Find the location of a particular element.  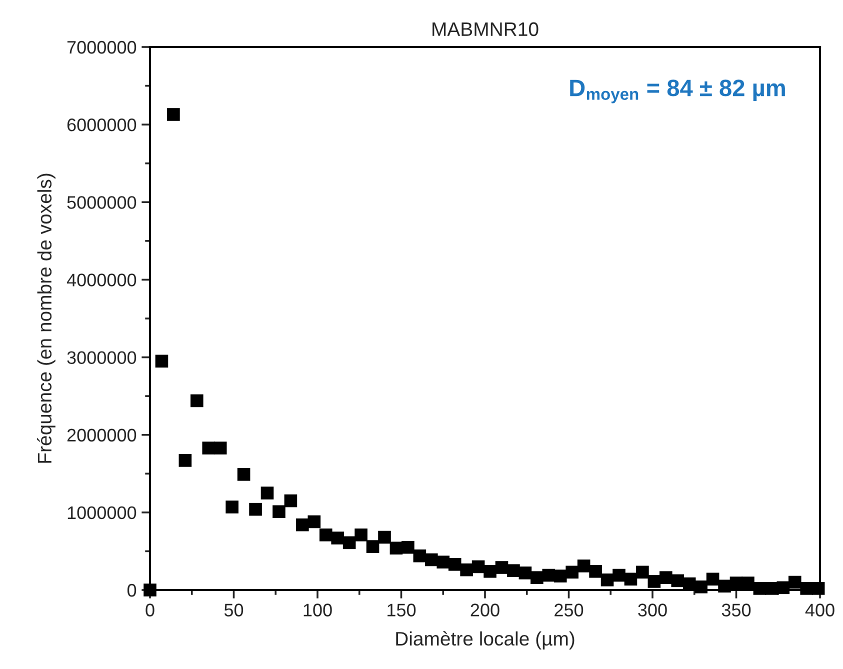

y-tick-label: 3000000 is located at coordinates (101, 357).